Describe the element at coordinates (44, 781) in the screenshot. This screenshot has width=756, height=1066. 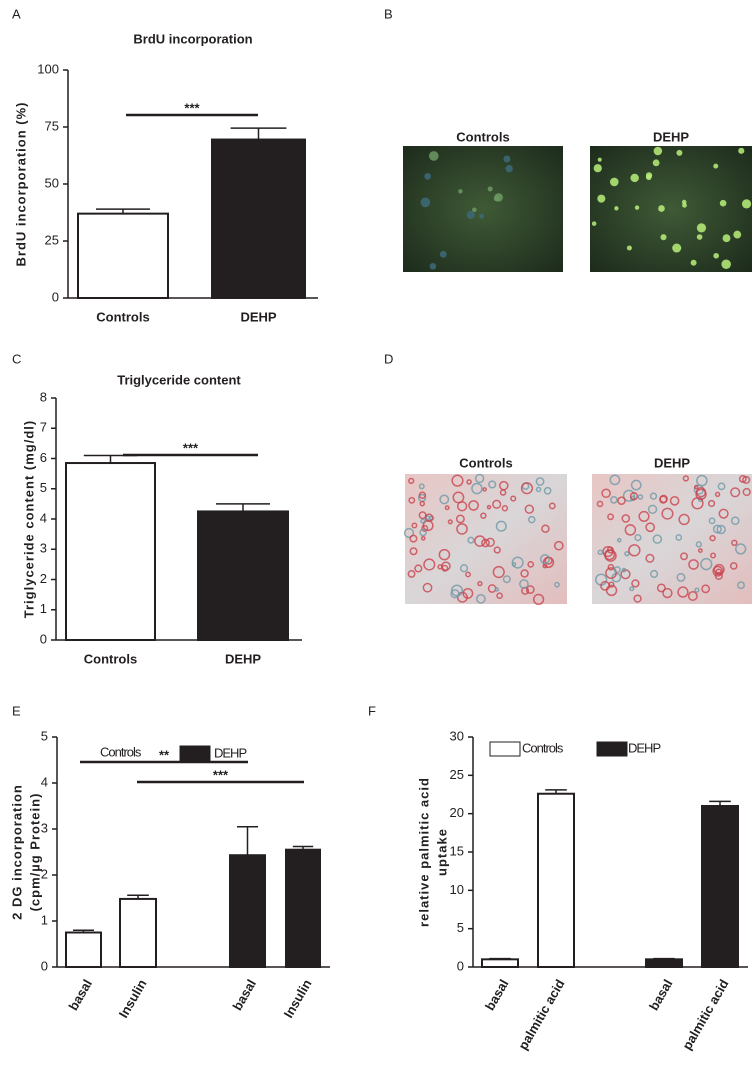
I see `y-tick-label: 4` at that location.